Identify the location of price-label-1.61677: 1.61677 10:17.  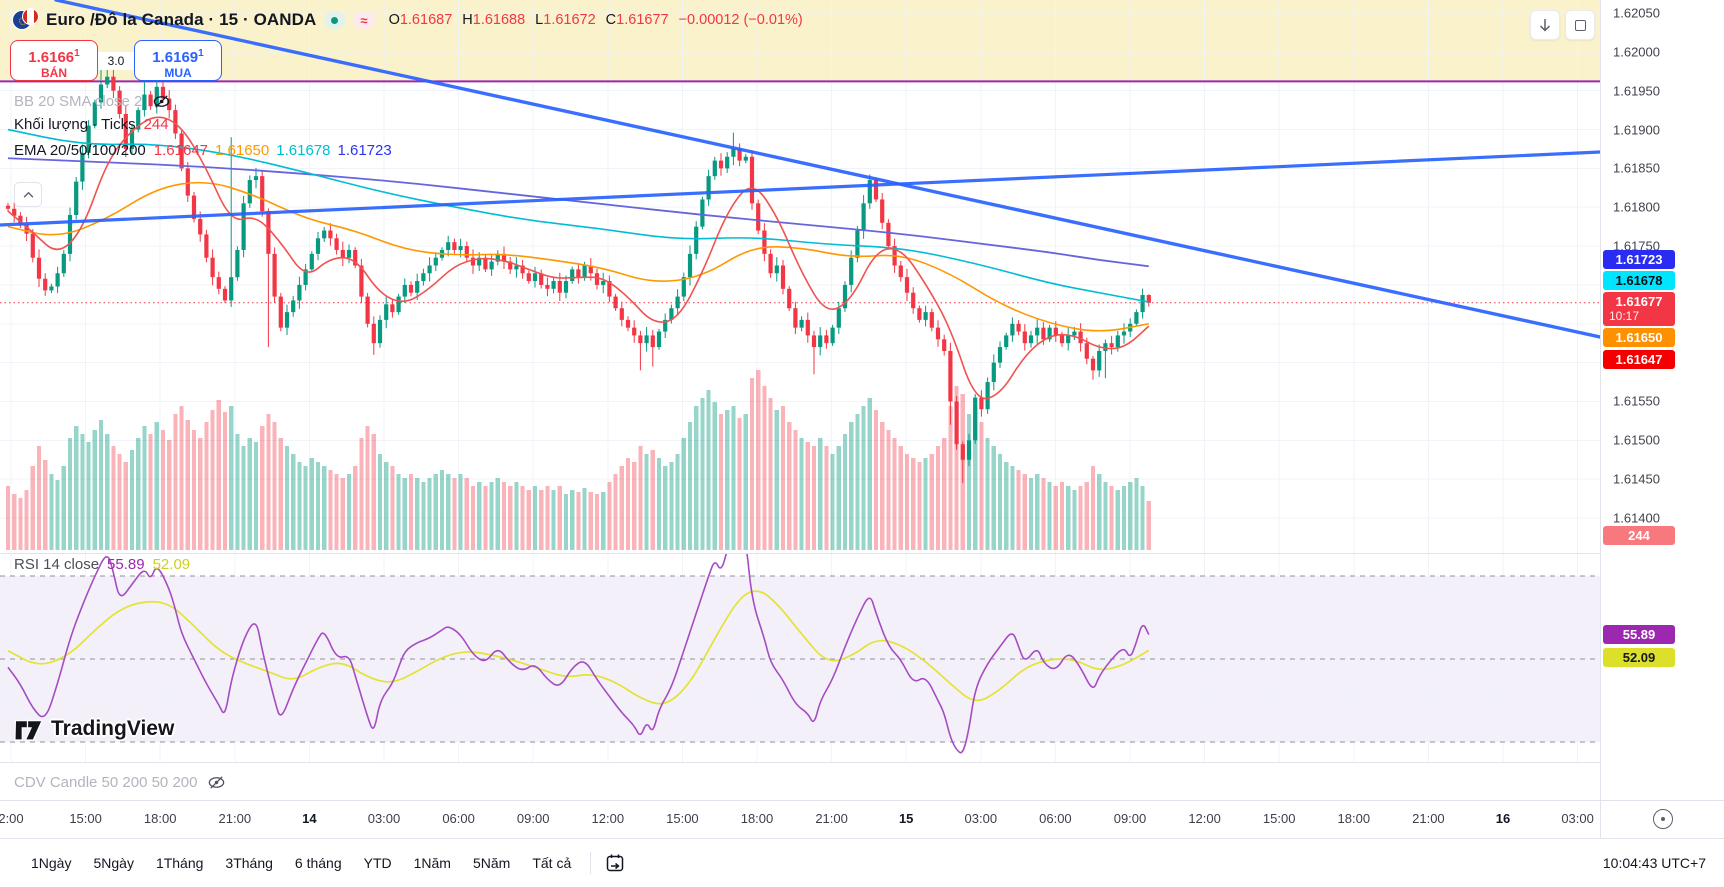
(1639, 309).